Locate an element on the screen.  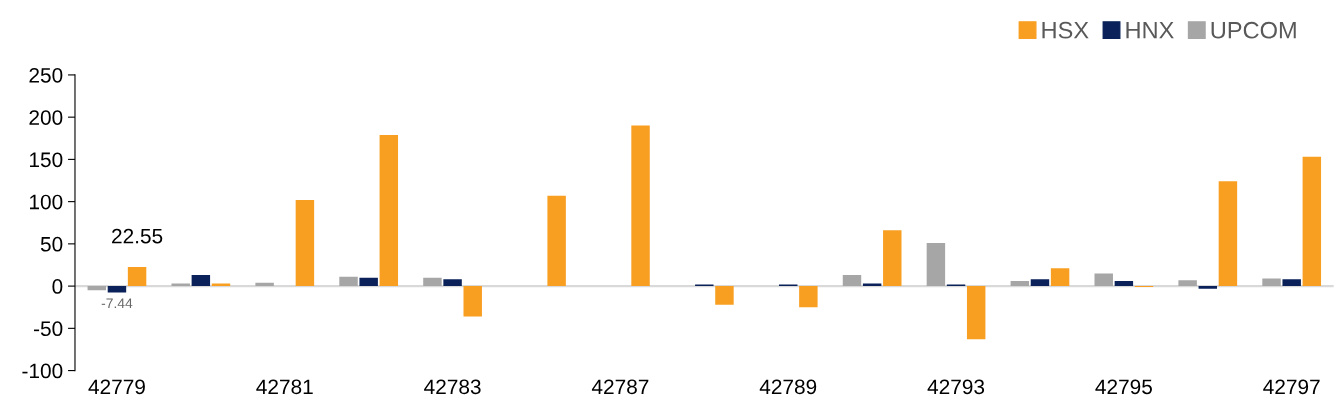
y-tick-label: -100 is located at coordinates (42, 371).